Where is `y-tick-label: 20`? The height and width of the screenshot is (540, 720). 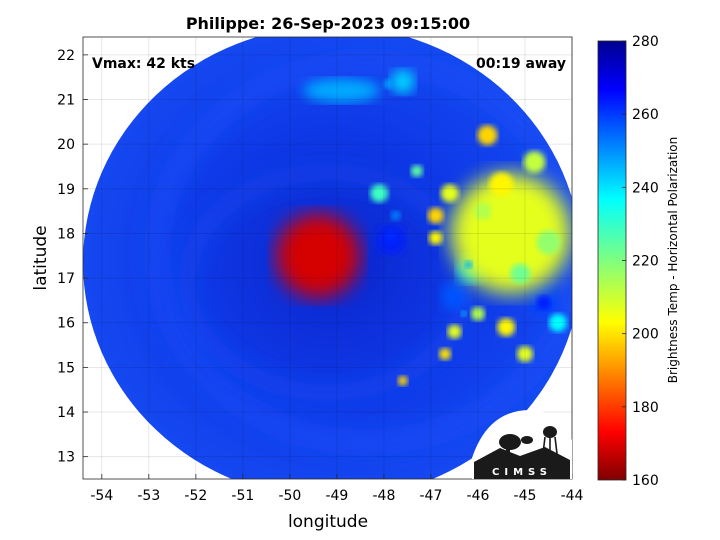
y-tick-label: 20 is located at coordinates (66, 145).